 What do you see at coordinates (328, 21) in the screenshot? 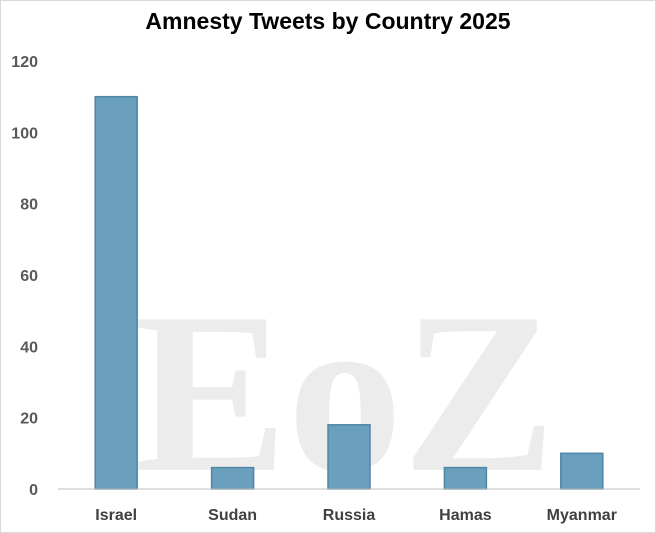
I see `chart-title: Amnesty Tweets by Country 2025` at bounding box center [328, 21].